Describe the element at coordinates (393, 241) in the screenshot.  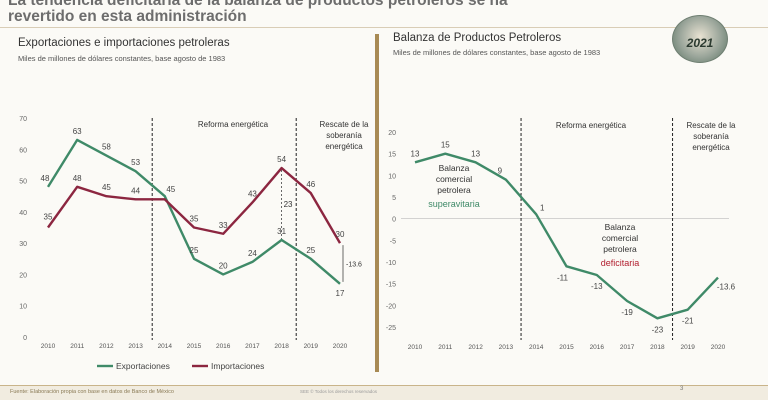
I see `y-tick-label: -5` at that location.